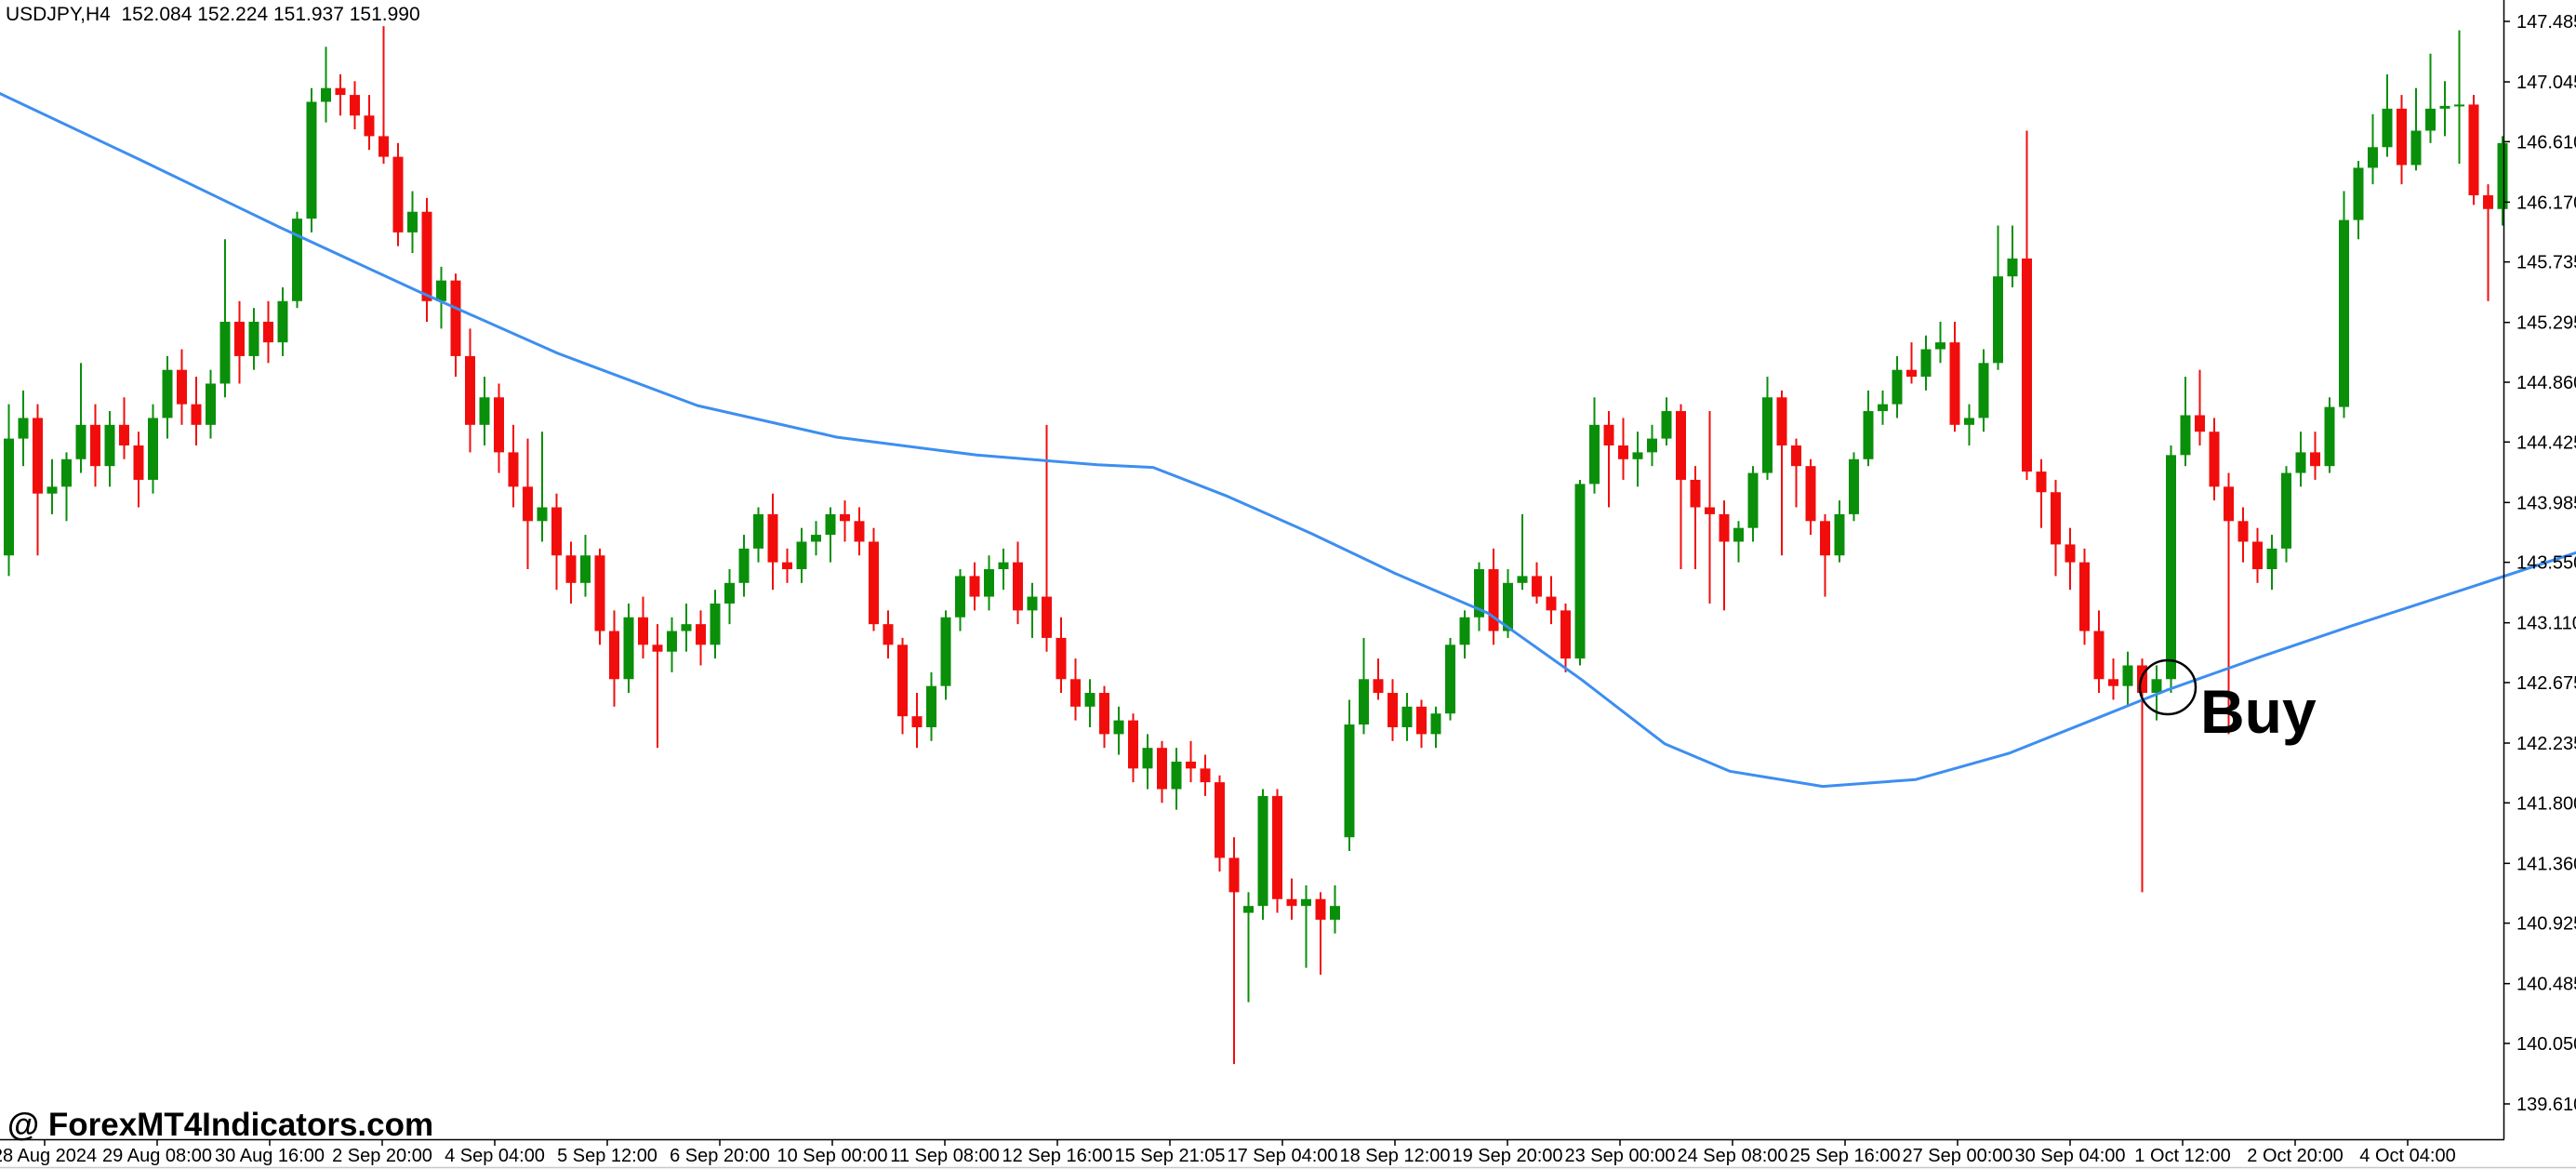  Describe the element at coordinates (2546, 744) in the screenshot. I see `price-axis-label: 142.235` at that location.